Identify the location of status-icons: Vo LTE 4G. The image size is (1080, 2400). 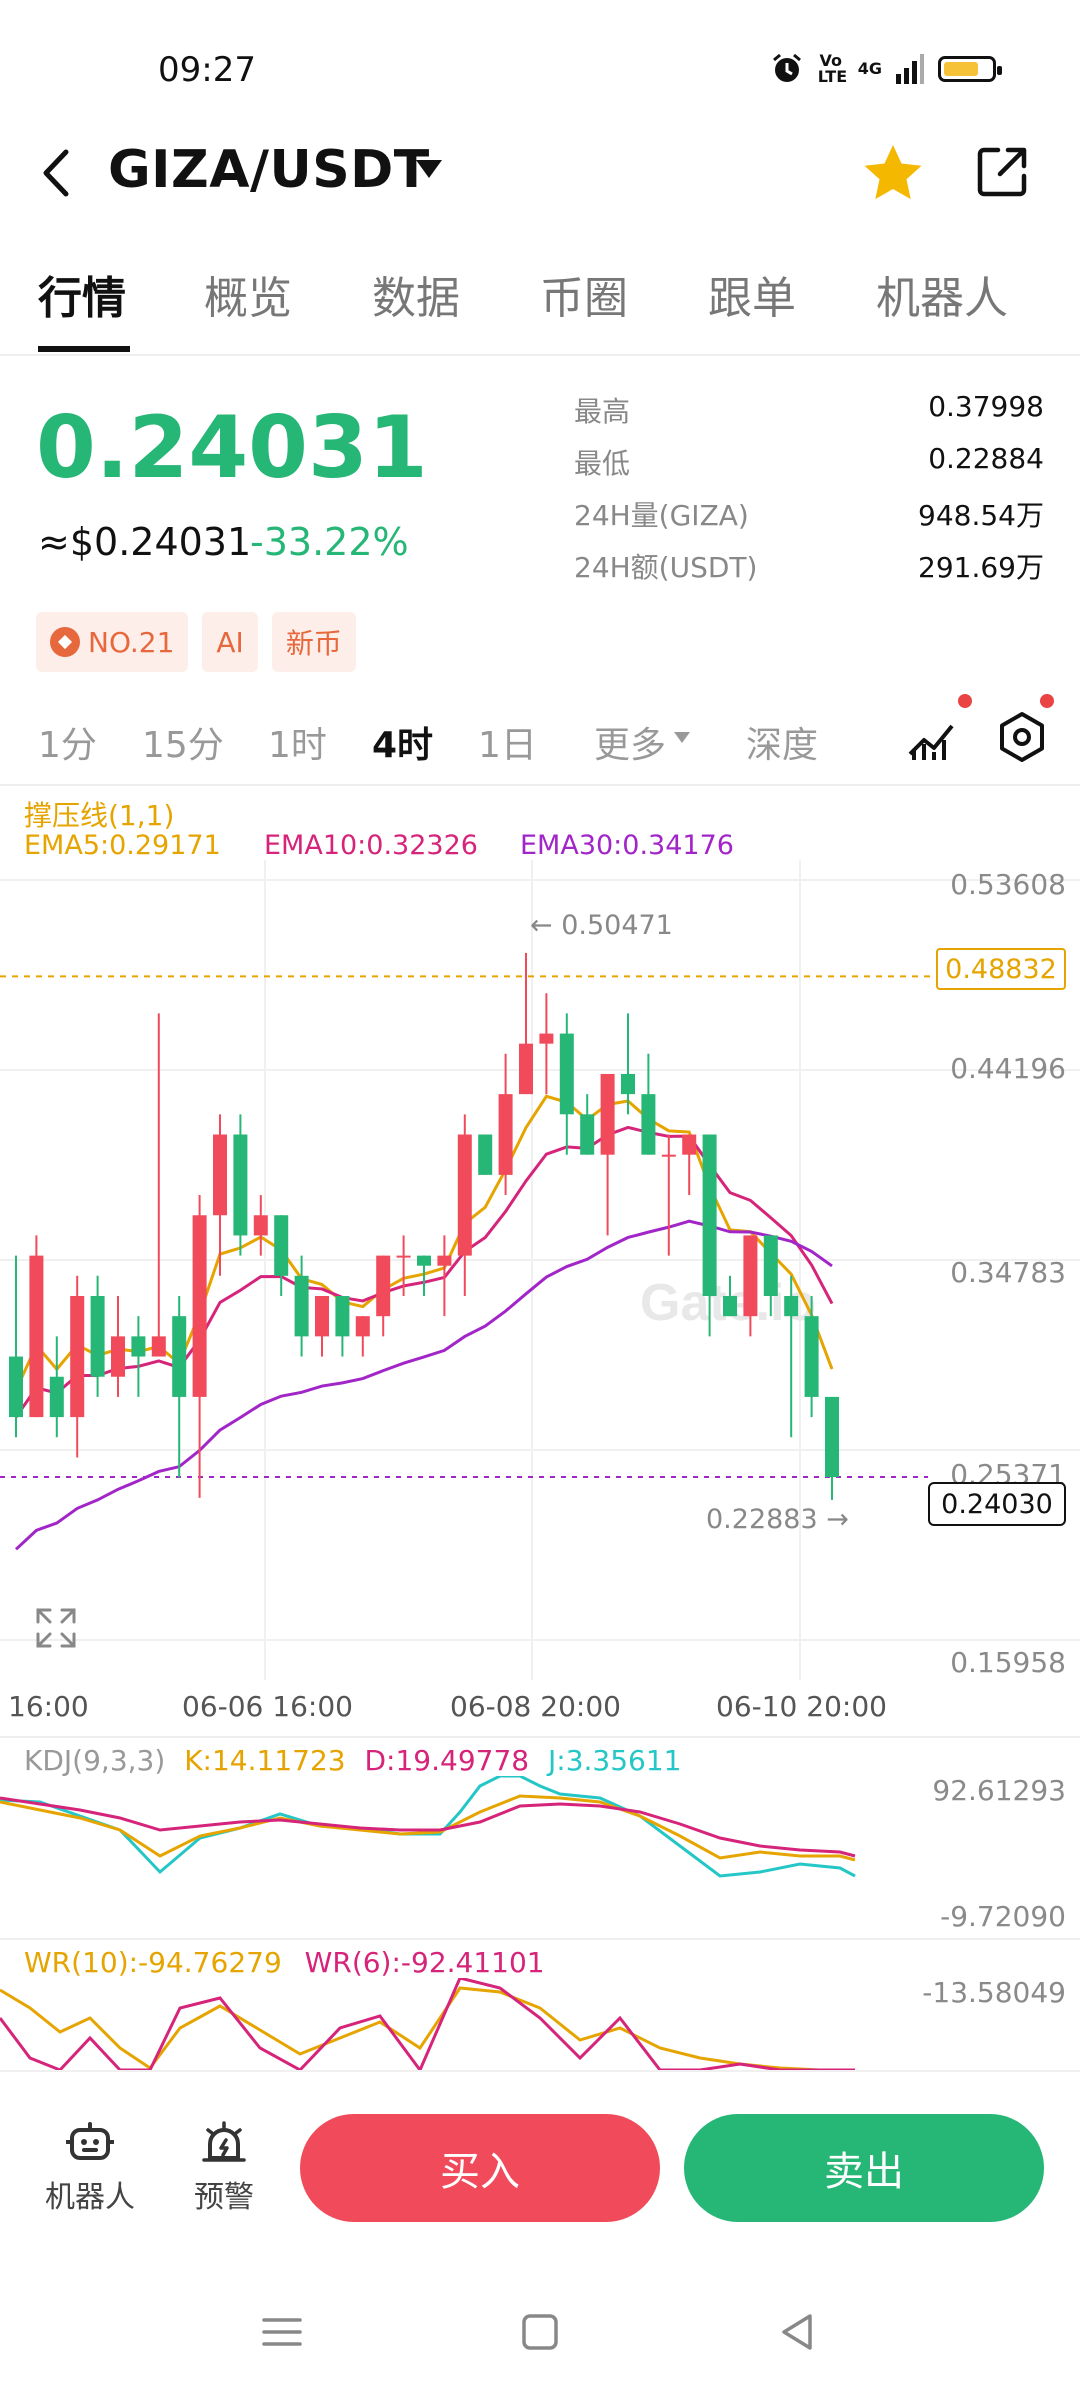
(886, 68).